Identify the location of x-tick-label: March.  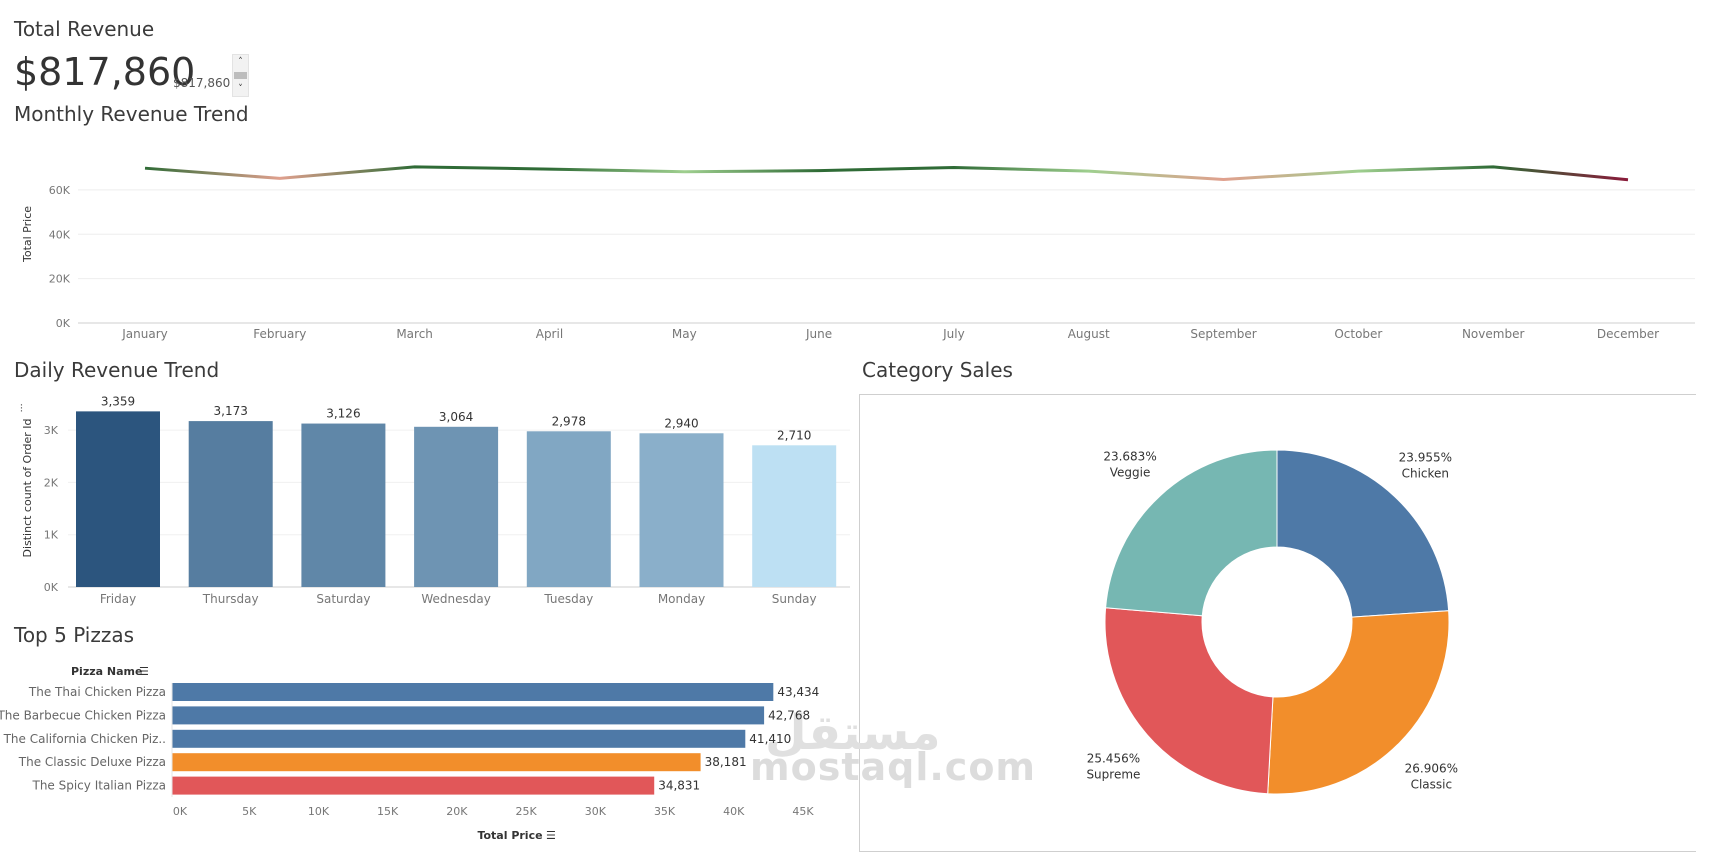
(414, 334).